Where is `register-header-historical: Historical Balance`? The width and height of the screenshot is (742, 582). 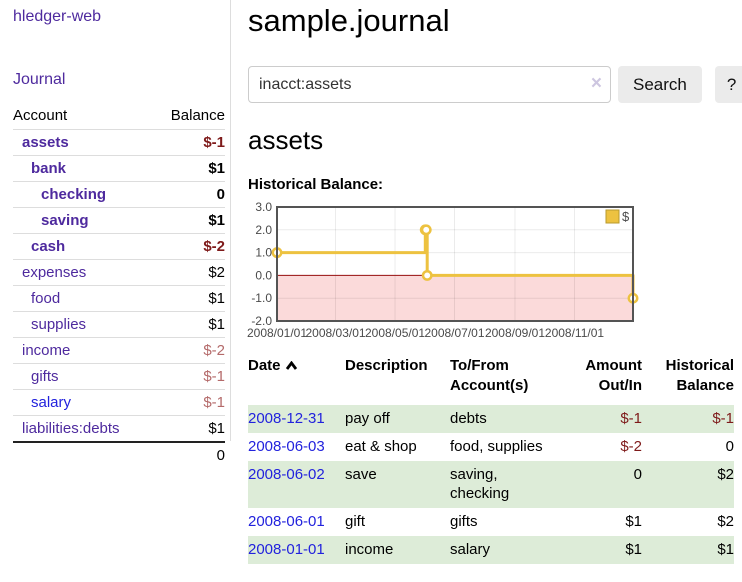 register-header-historical: Historical Balance is located at coordinates (699, 375).